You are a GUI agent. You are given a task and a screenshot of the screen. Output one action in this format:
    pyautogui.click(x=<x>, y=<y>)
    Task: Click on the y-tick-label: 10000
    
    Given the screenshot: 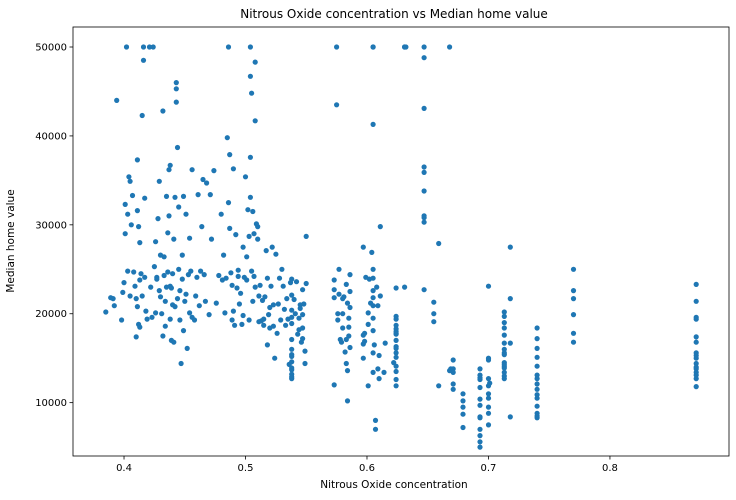 What is the action you would take?
    pyautogui.click(x=51, y=403)
    